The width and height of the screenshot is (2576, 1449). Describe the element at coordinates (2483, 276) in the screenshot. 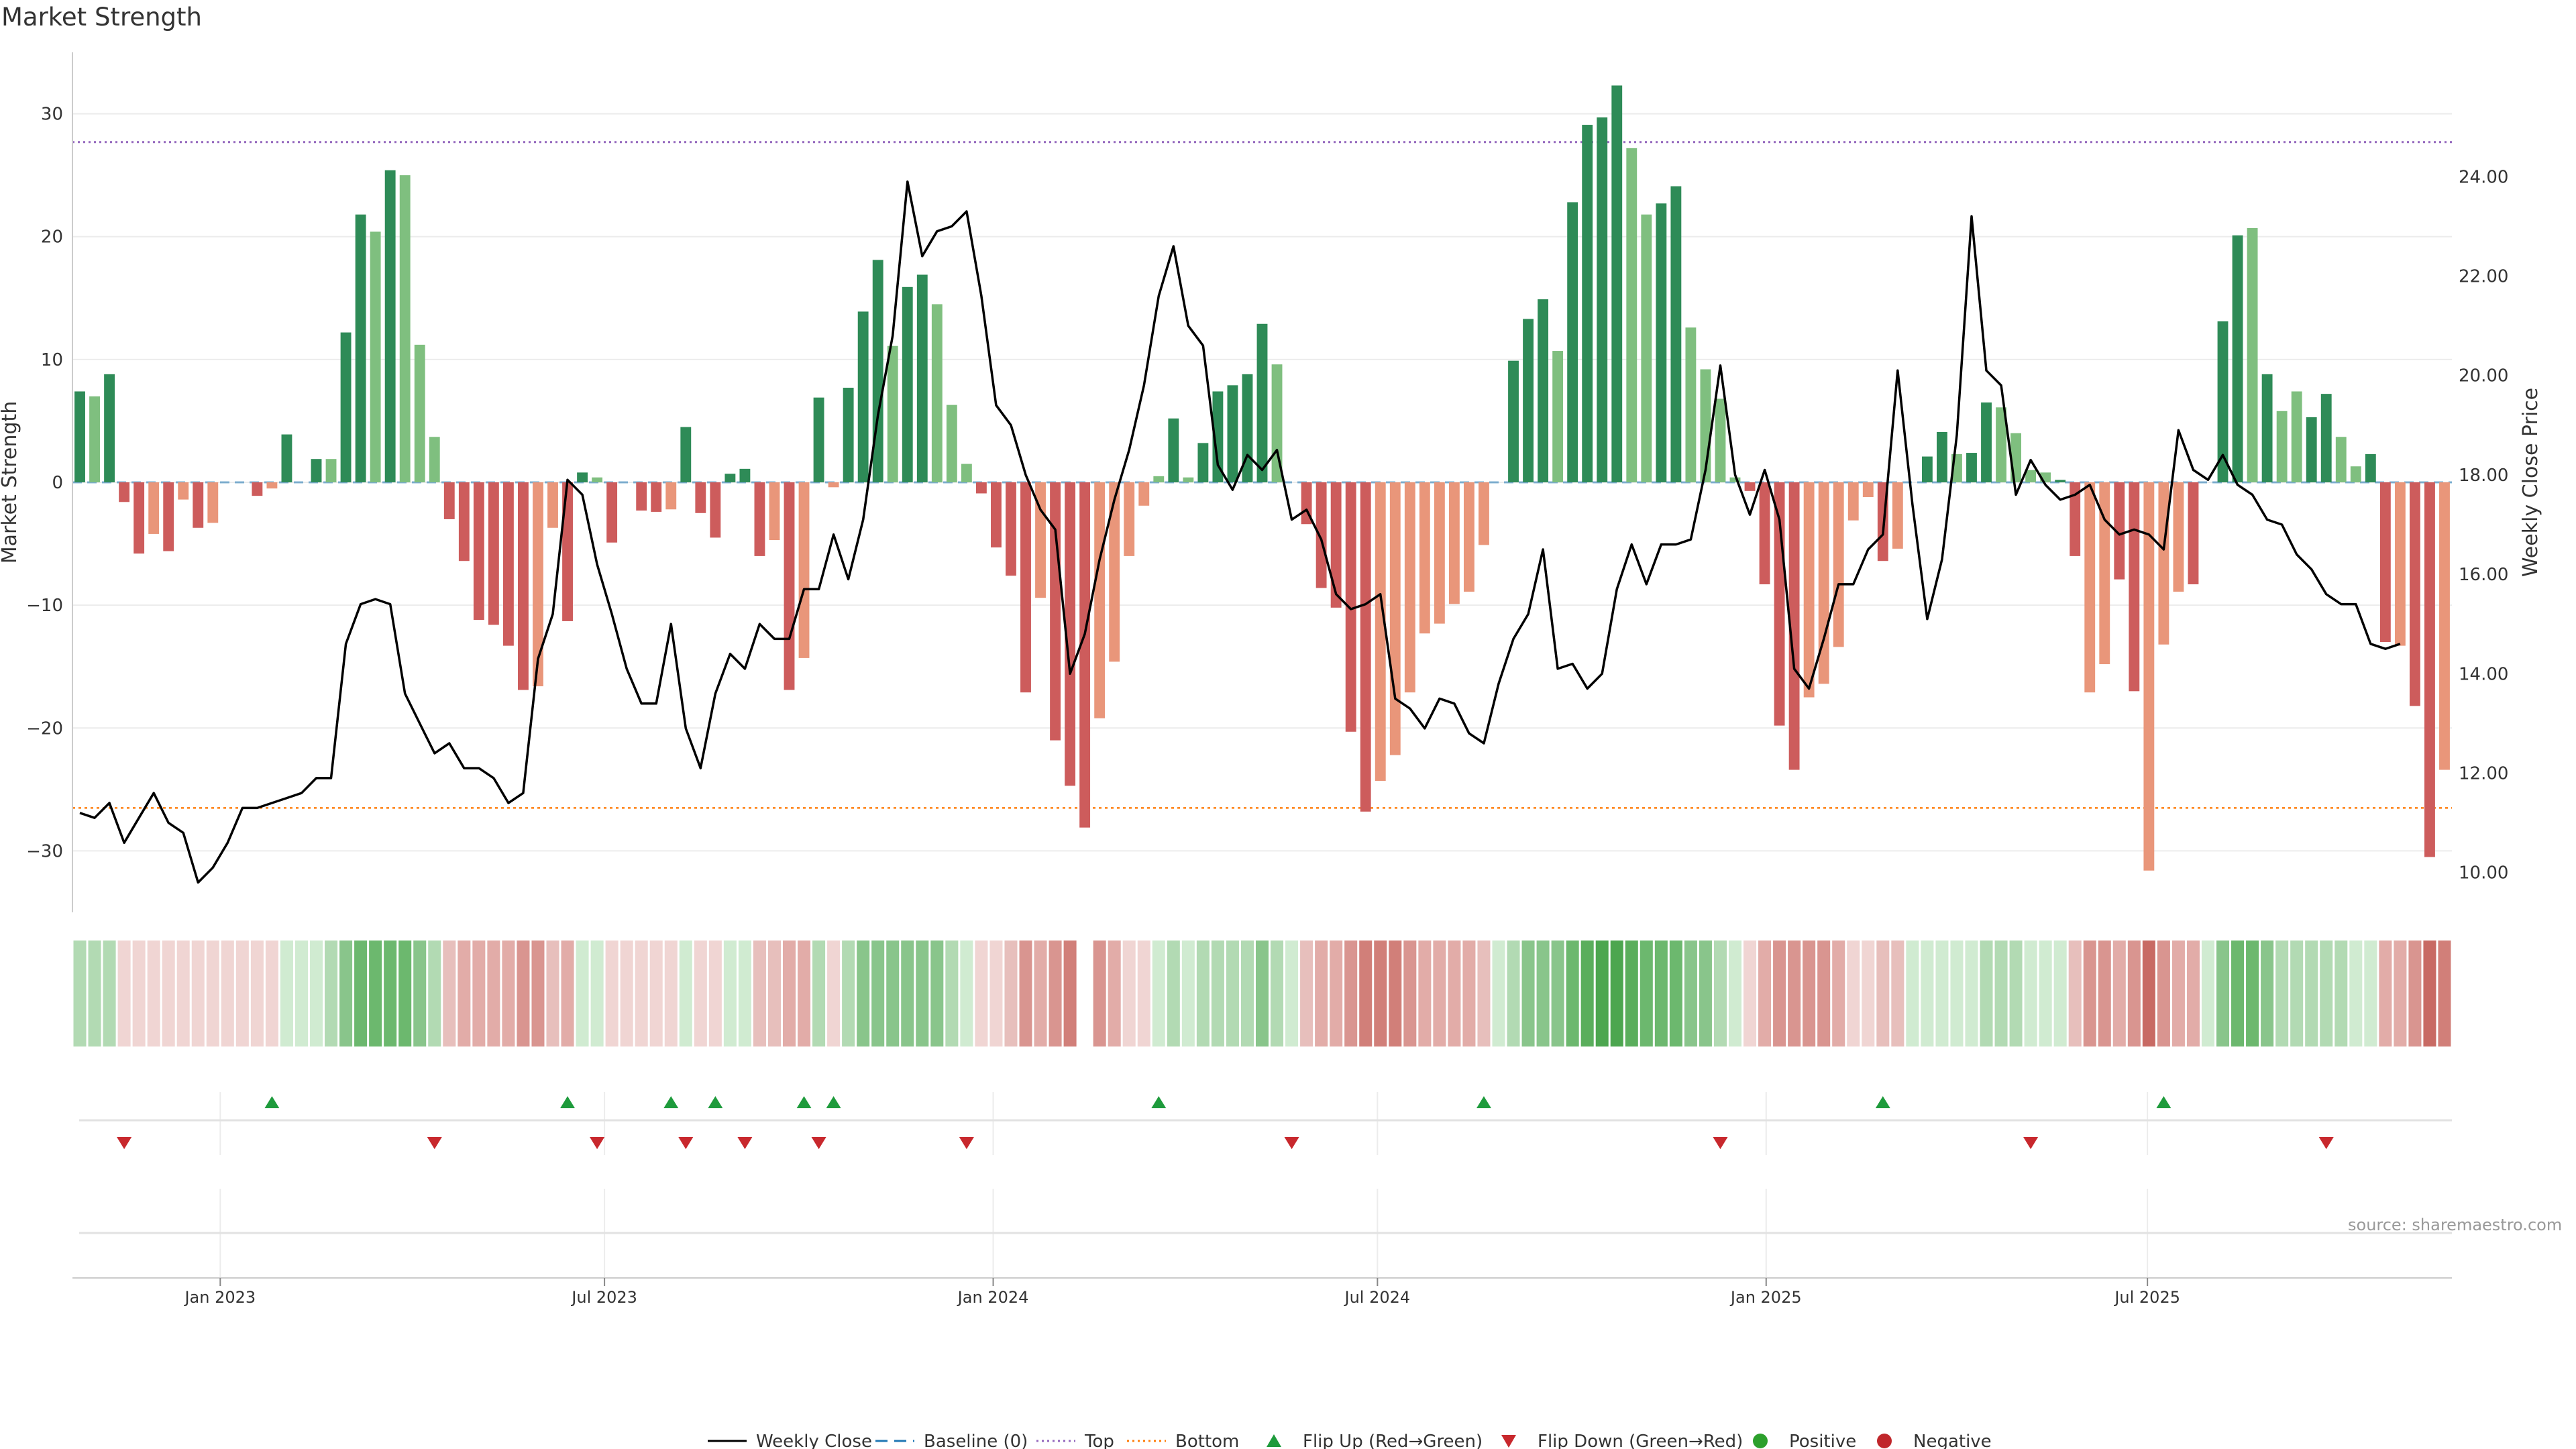

I see `y2-tick-label: 22.00` at that location.